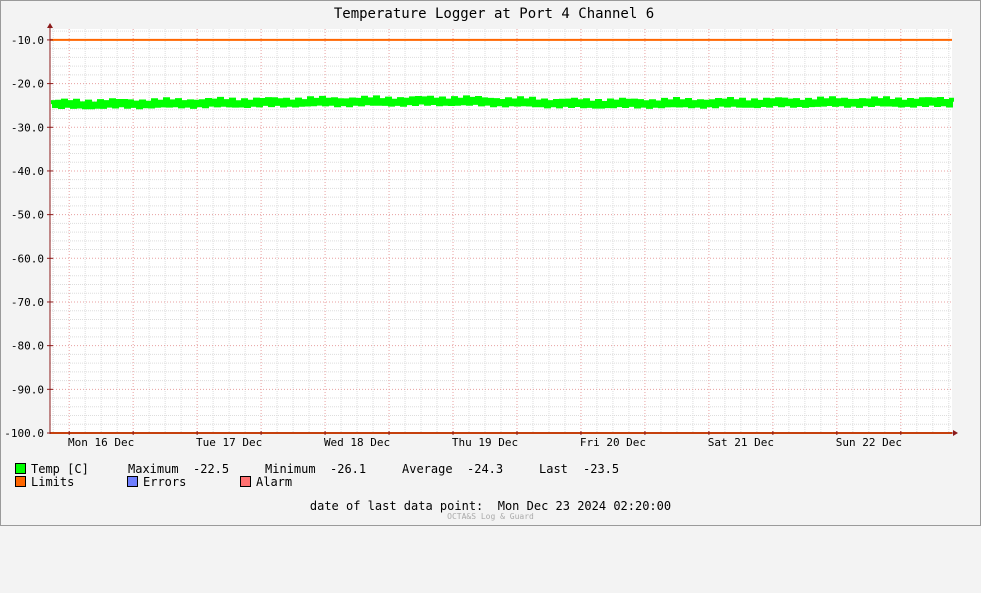 Image resolution: width=981 pixels, height=593 pixels. What do you see at coordinates (396, 506) in the screenshot?
I see `last-data-point-label: date of last data point:` at bounding box center [396, 506].